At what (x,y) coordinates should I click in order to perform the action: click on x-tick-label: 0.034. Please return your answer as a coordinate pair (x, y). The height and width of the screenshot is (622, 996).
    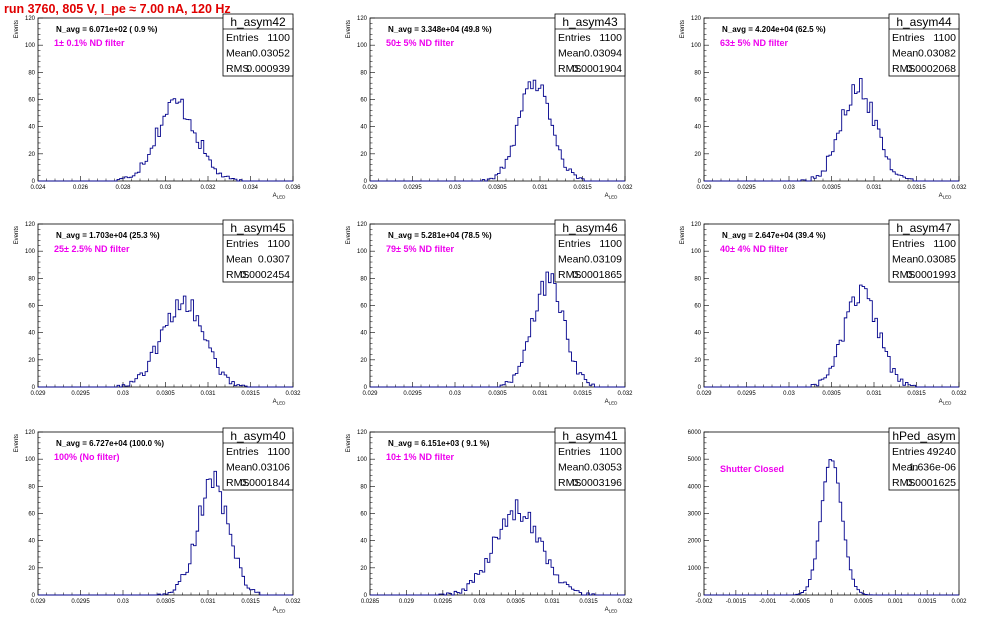
    Looking at the image, I should click on (251, 188).